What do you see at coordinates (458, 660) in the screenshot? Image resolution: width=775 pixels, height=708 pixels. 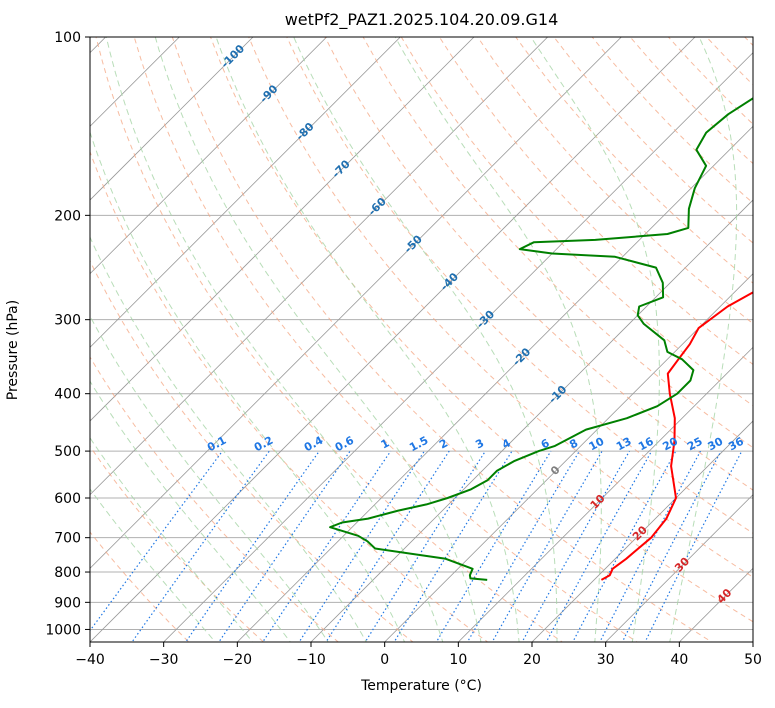 I see `x-tick-label: 10` at bounding box center [458, 660].